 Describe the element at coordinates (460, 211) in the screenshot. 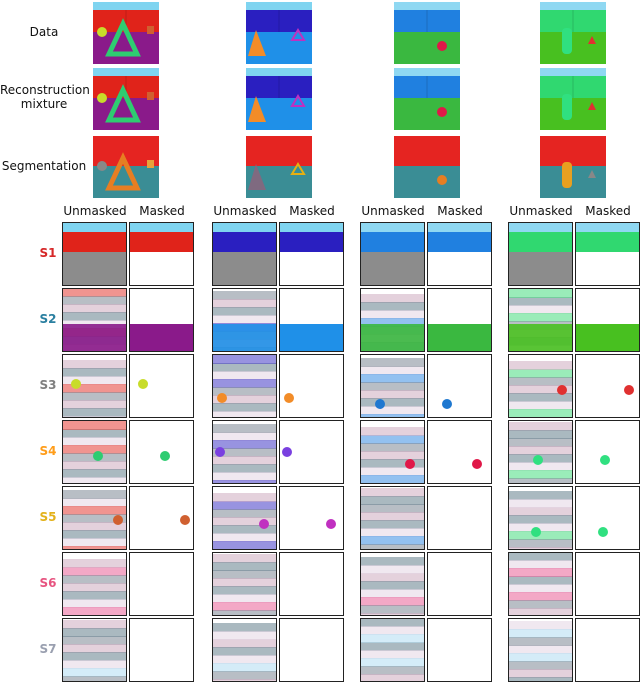

I see `column-header-masked-3: Masked` at that location.